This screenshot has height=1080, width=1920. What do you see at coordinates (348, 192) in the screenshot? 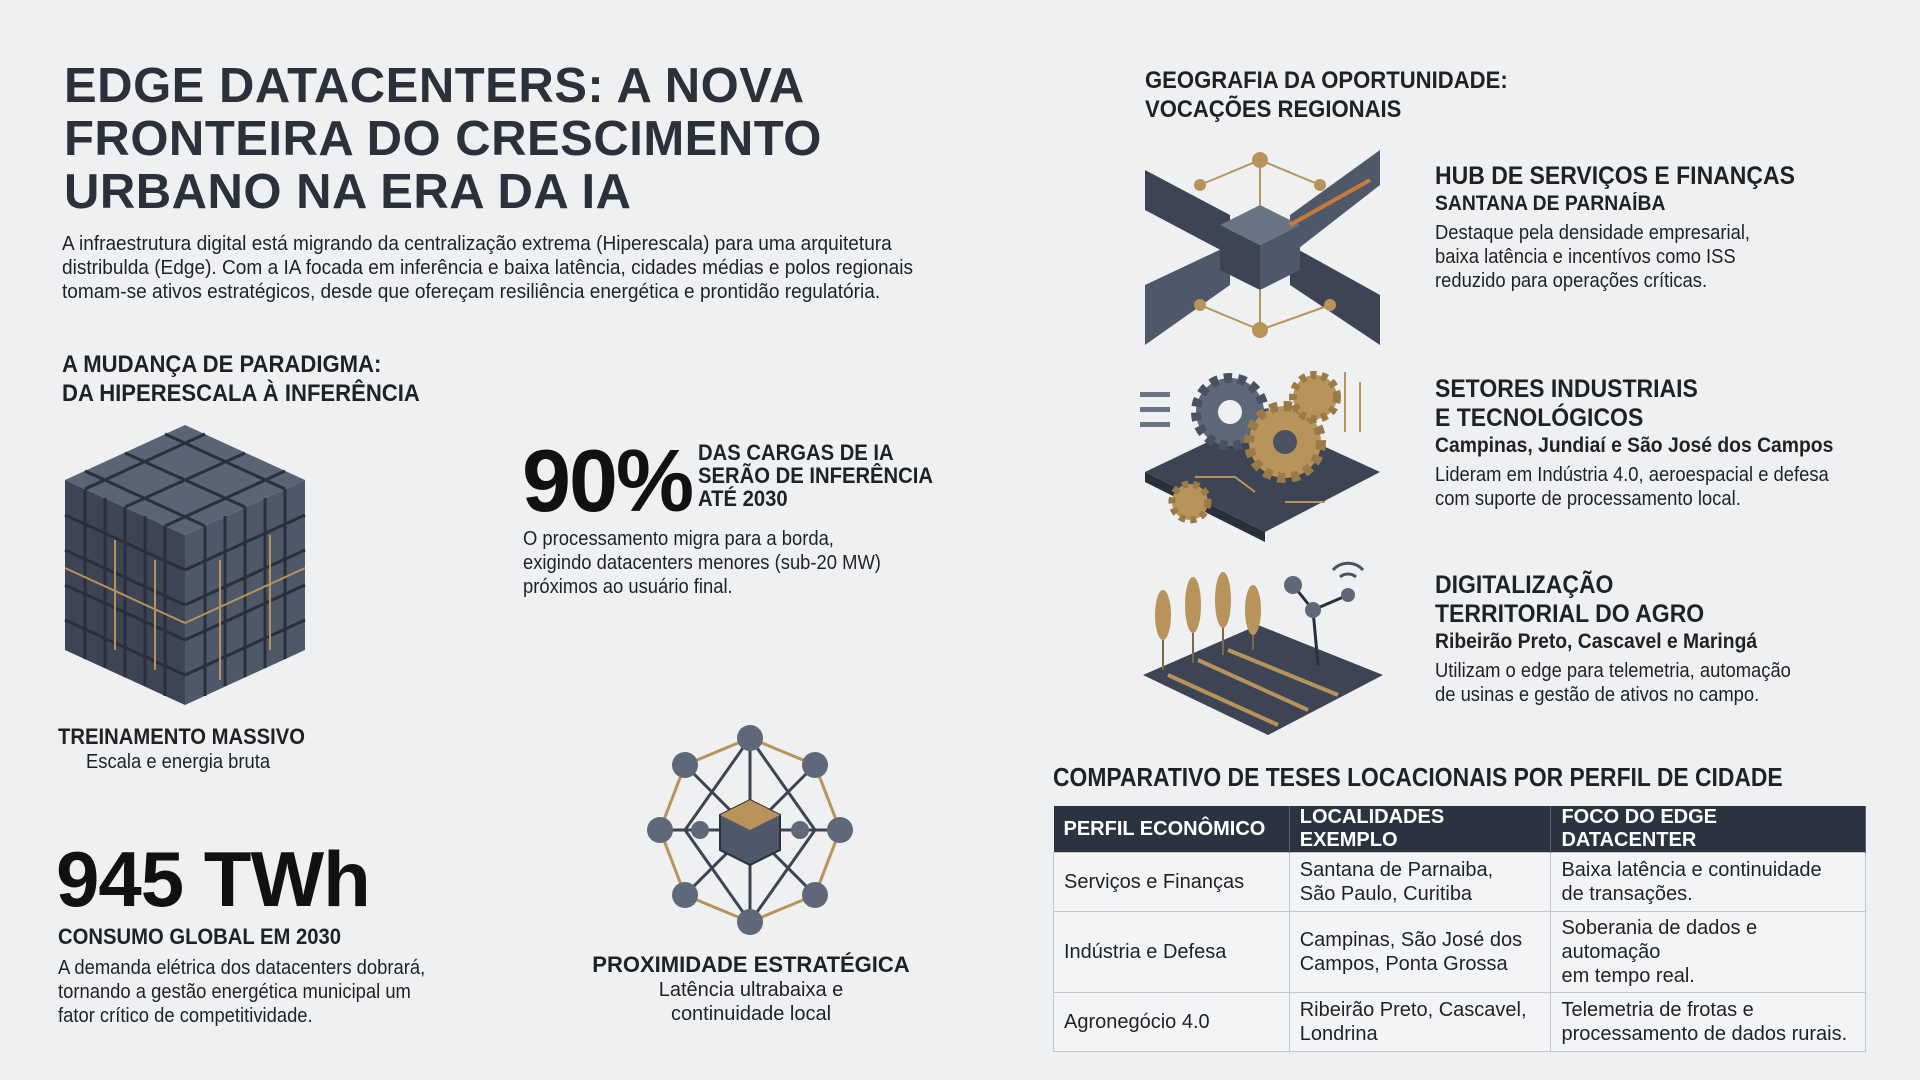
I see `title-line: URBANO NA ERA DA IA` at bounding box center [348, 192].